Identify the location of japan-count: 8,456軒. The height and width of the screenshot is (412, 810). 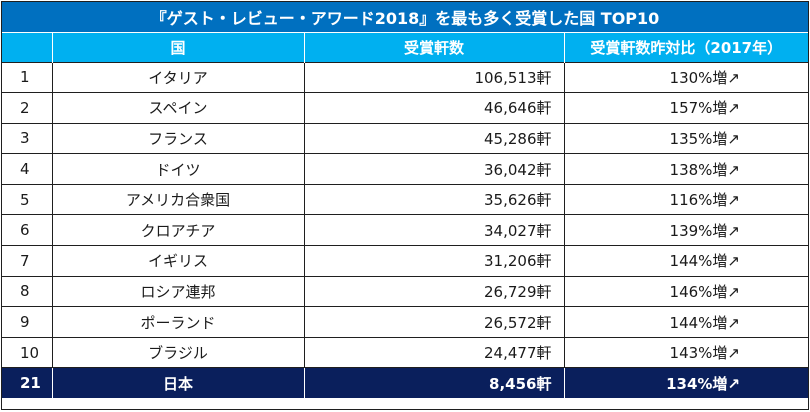
(434, 382).